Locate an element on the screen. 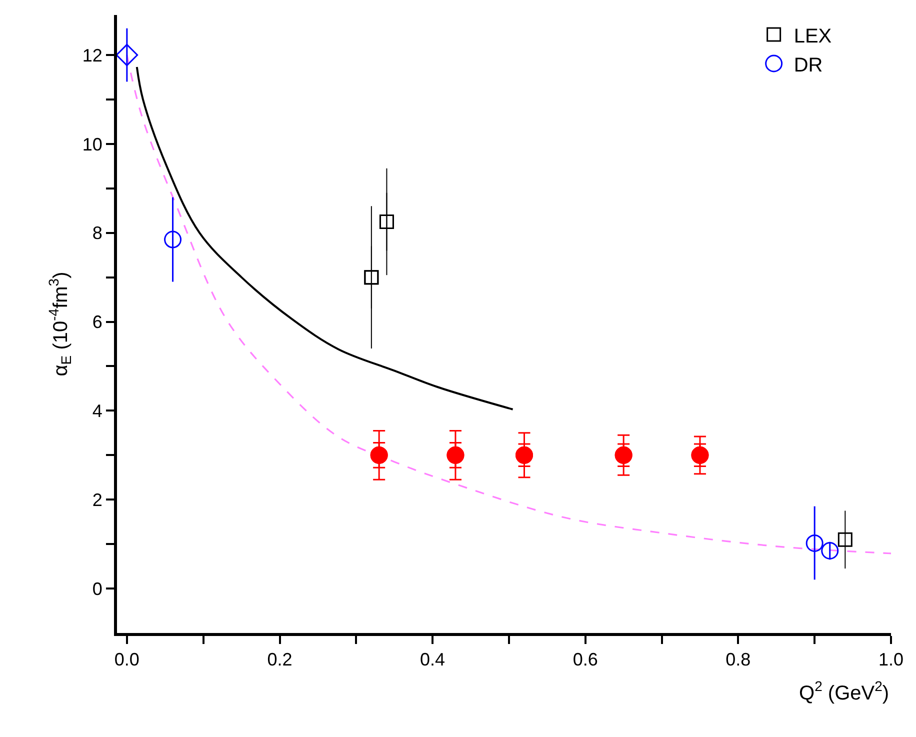 This screenshot has width=916, height=737. x-tick-label: 0.0 is located at coordinates (127, 660).